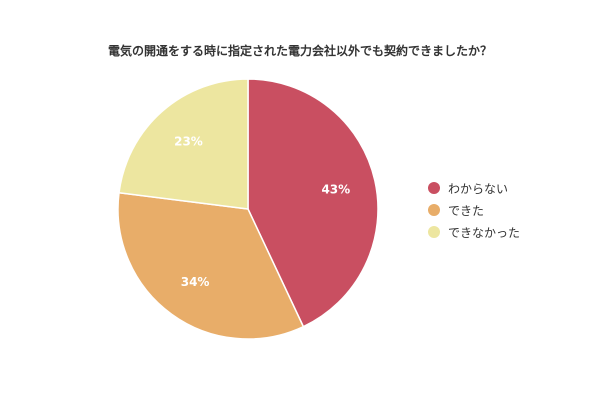 The image size is (600, 400). I want to click on slice-value-label: 34%, so click(195, 282).